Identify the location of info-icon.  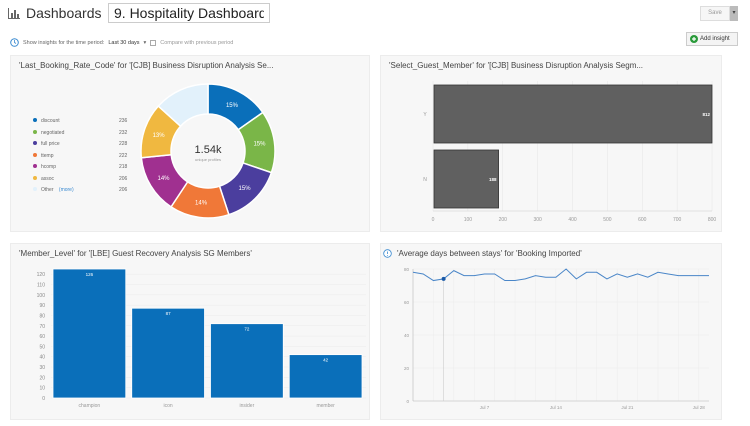
(387, 253).